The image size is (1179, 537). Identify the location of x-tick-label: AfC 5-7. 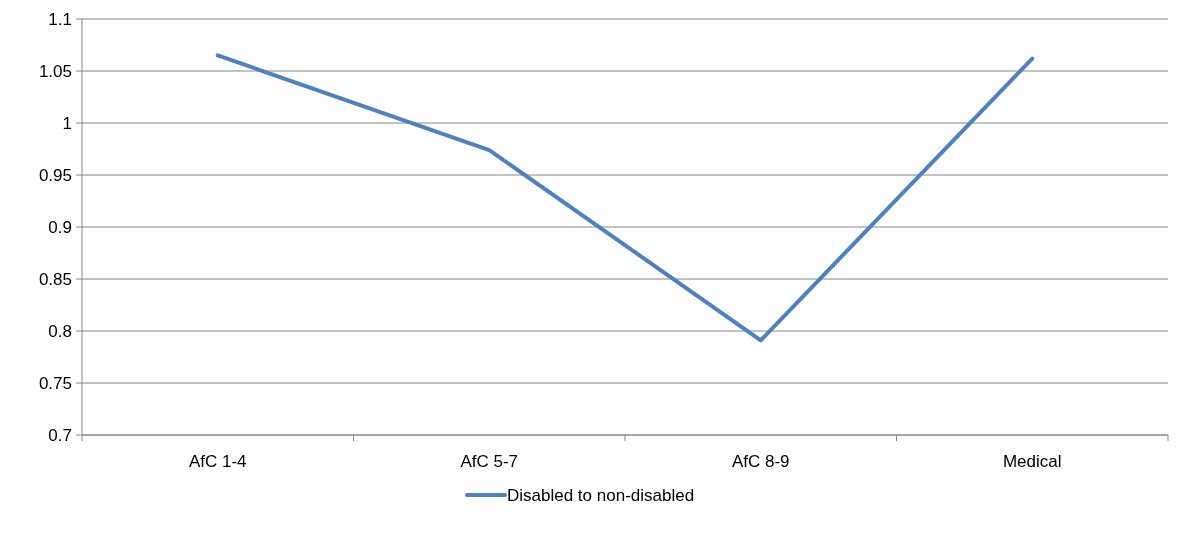
(489, 461).